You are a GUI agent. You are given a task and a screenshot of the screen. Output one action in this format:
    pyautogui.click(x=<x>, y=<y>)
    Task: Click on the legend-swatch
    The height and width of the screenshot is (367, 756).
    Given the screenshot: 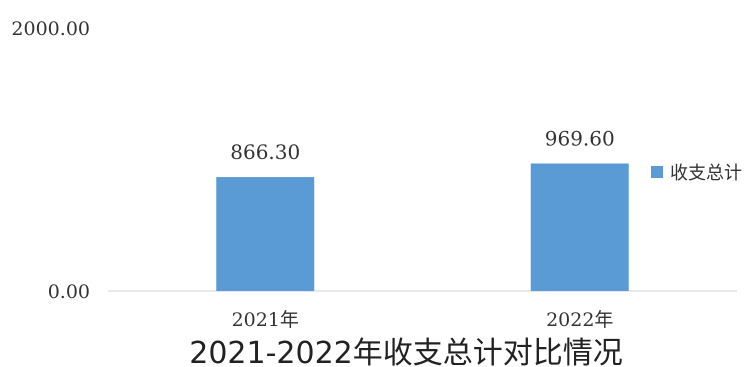 What is the action you would take?
    pyautogui.click(x=657, y=172)
    